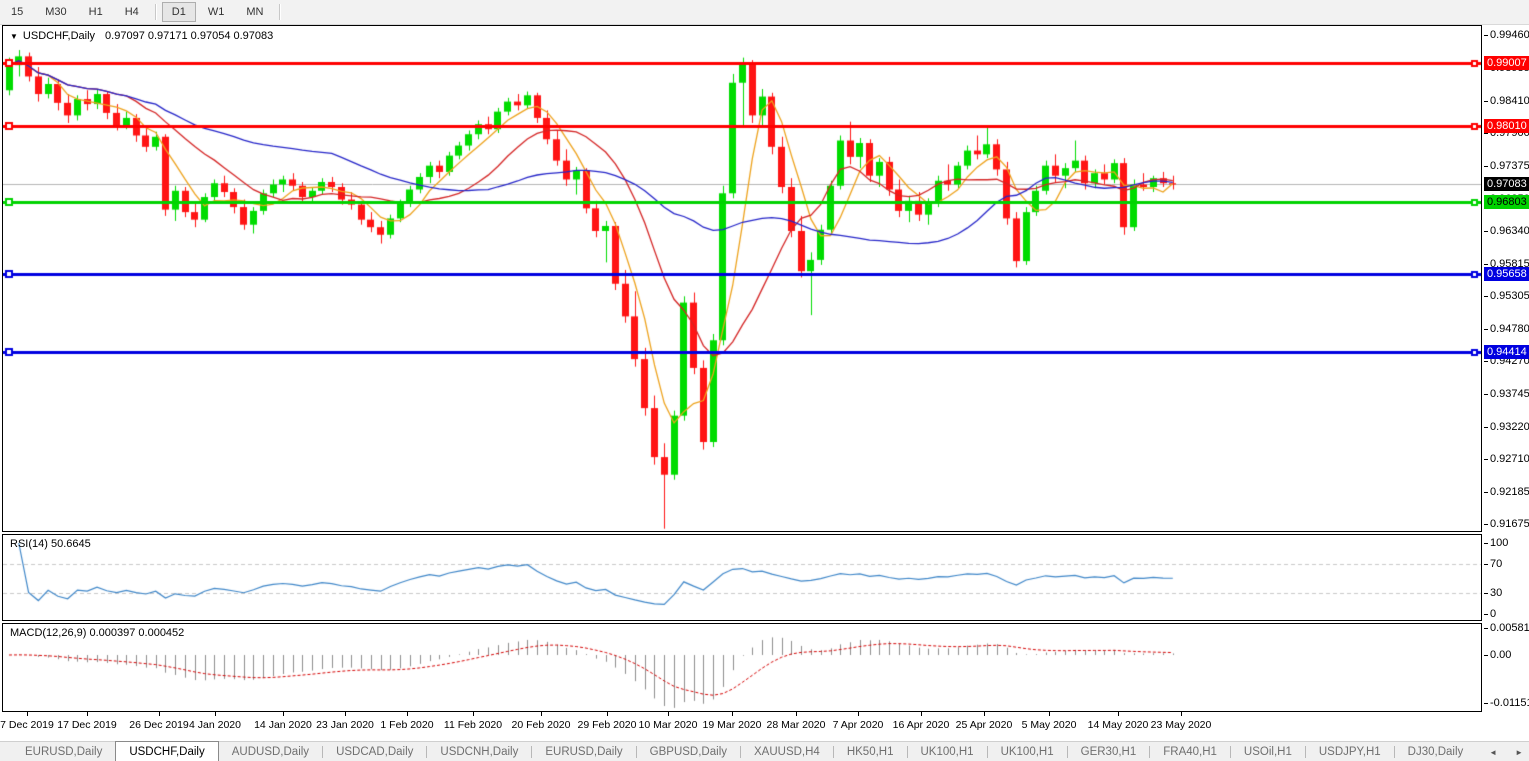  Describe the element at coordinates (1027, 751) in the screenshot. I see `chart-tab-uk100-10: UK100,H1` at that location.